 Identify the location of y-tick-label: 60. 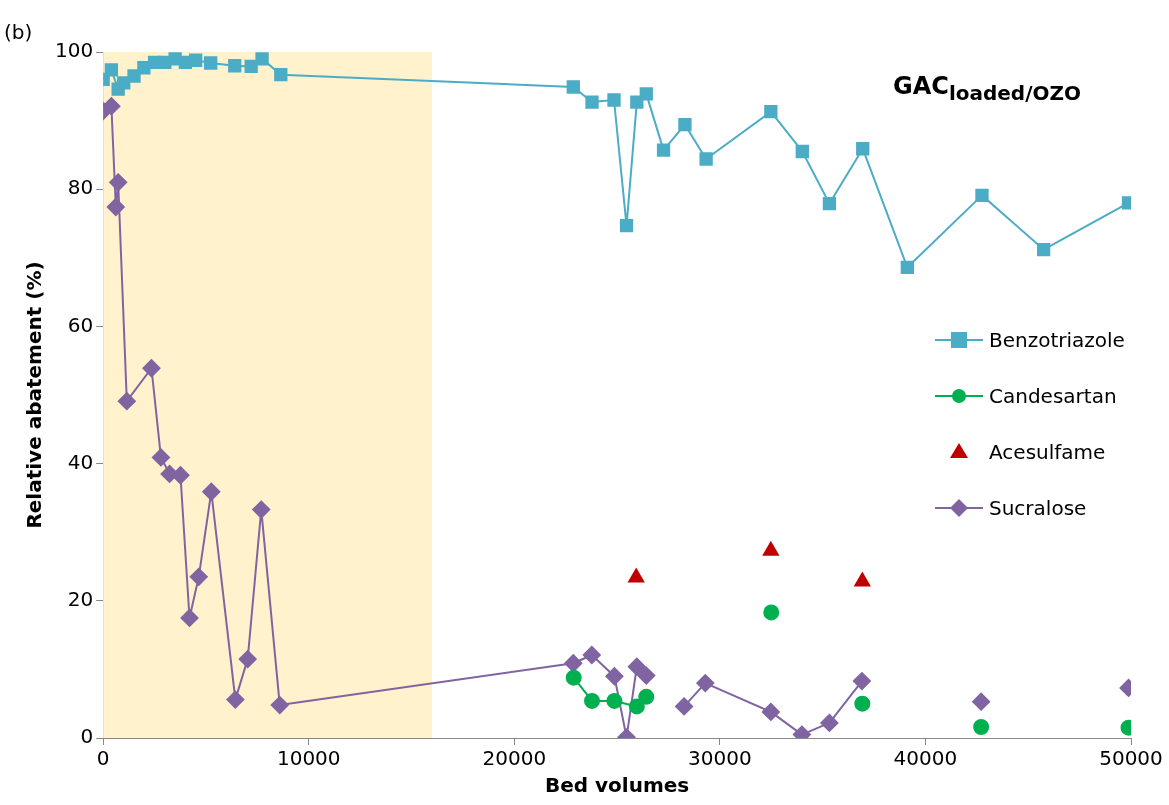
(80, 324).